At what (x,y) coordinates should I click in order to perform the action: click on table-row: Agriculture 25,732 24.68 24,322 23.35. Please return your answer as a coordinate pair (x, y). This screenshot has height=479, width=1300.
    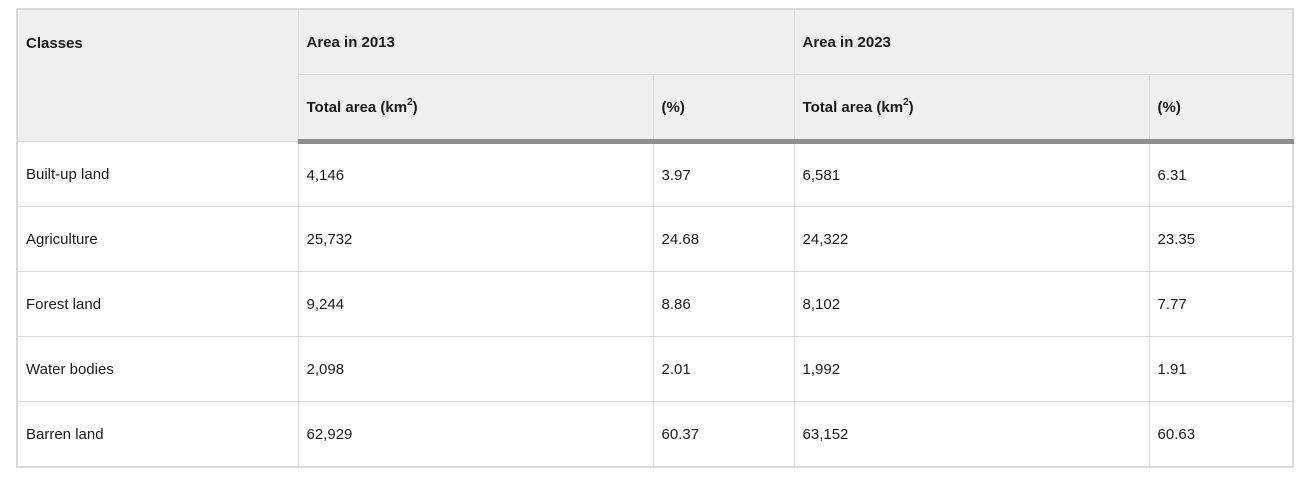
    Looking at the image, I should click on (655, 239).